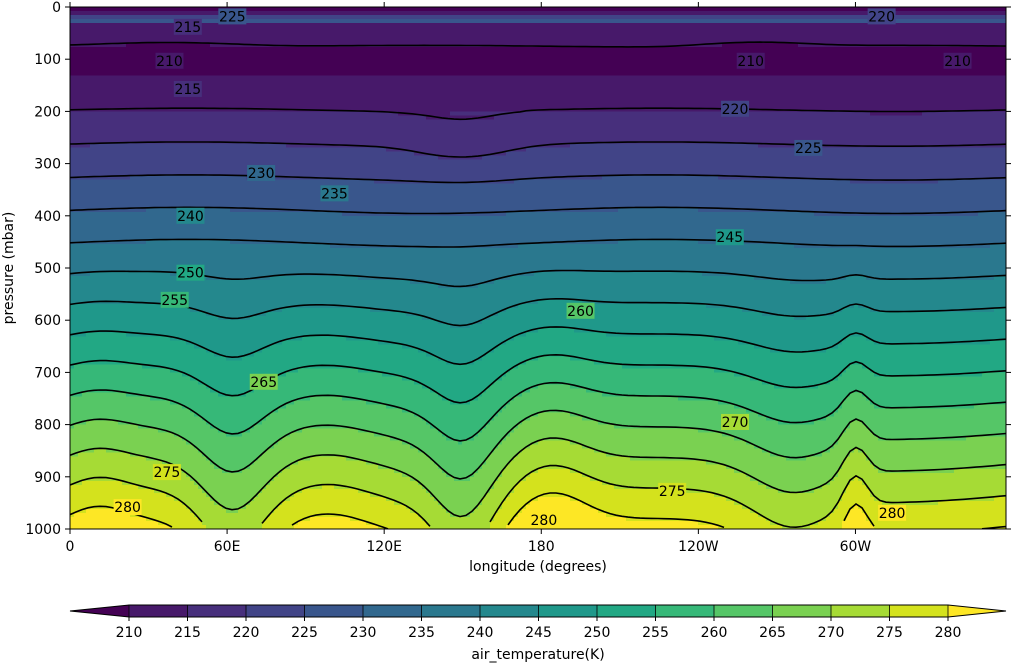  Describe the element at coordinates (227, 547) in the screenshot. I see `x-tick-label: 60E` at that location.